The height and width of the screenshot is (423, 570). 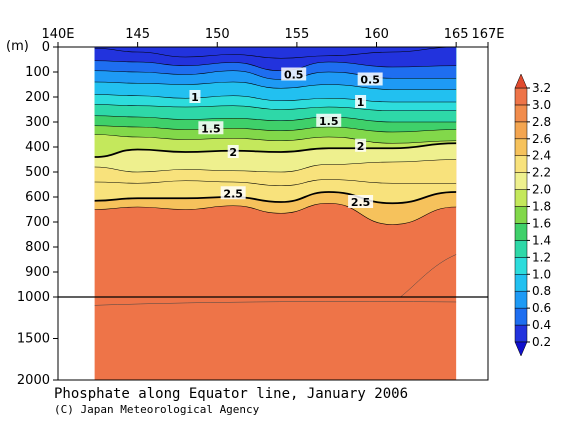 I want to click on chart-credit: (C) Japan Meteorological Agency, so click(x=157, y=409).